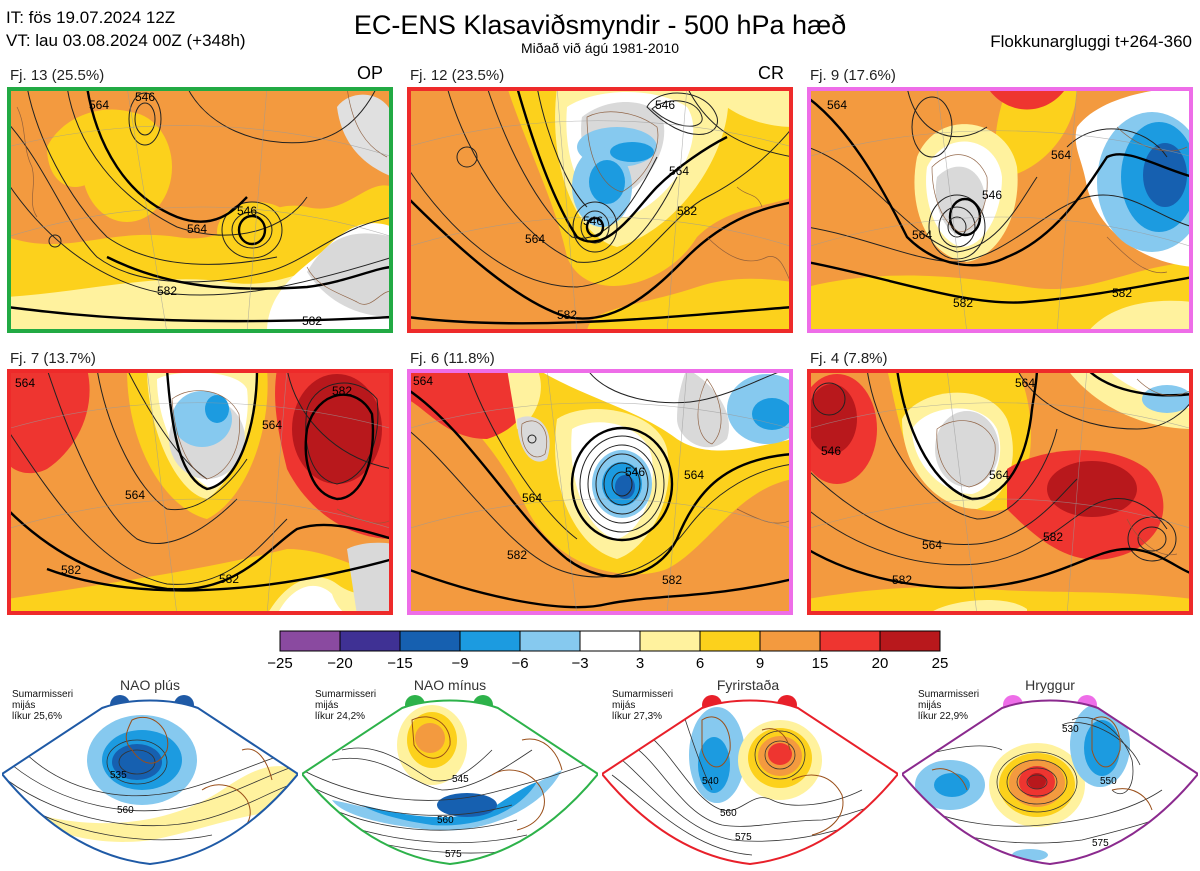  I want to click on colorbar-tick-label: −15, so click(400, 663).